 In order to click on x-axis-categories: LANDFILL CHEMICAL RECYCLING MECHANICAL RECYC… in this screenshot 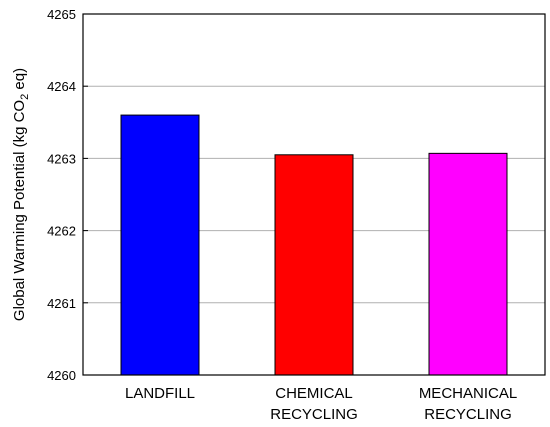, I will do `click(321, 404)`.